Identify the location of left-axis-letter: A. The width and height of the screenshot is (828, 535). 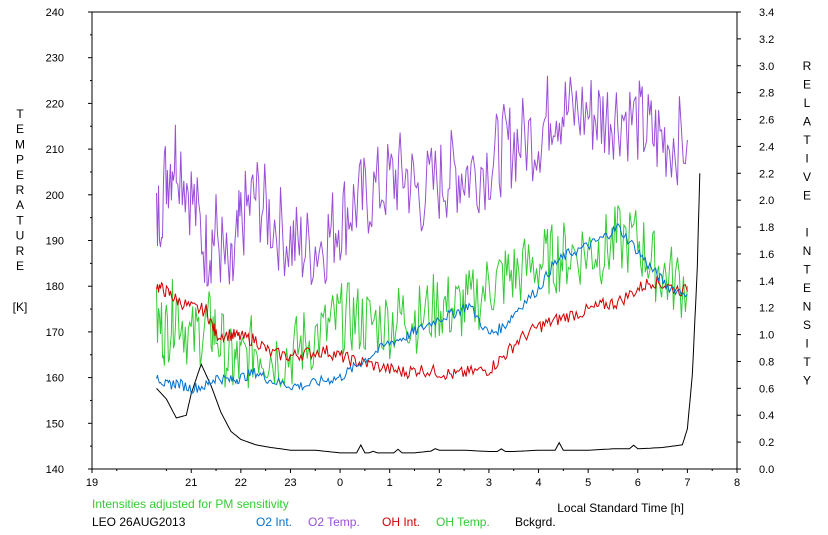
(20, 205).